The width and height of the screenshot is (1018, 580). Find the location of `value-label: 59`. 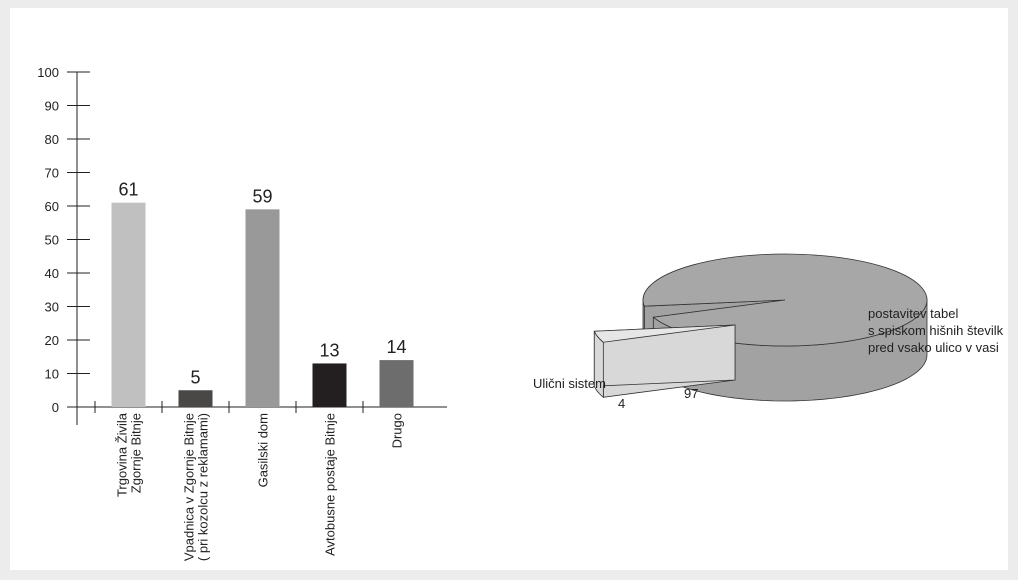

value-label: 59 is located at coordinates (262, 196).